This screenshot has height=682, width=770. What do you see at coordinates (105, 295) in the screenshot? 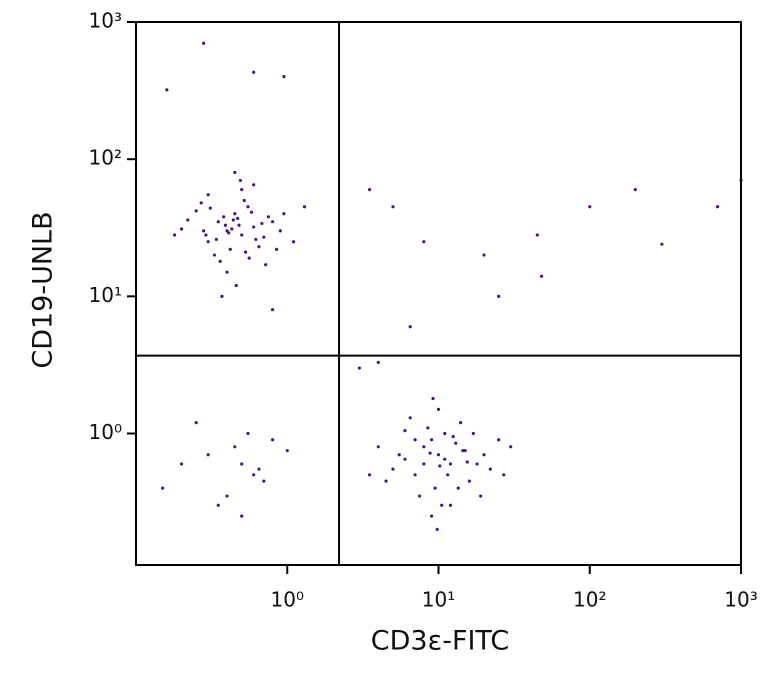
I see `y-tick-label: 10¹` at bounding box center [105, 295].